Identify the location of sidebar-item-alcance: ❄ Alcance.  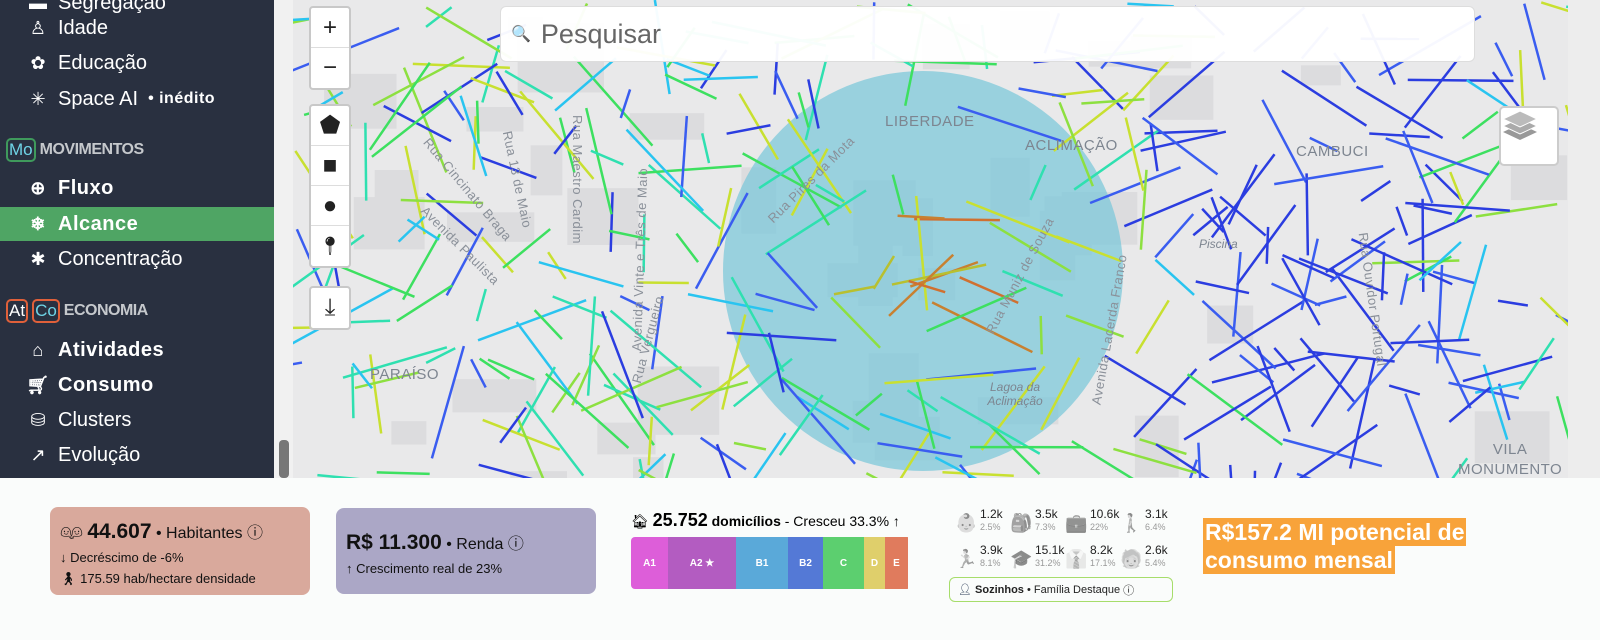
(137, 224).